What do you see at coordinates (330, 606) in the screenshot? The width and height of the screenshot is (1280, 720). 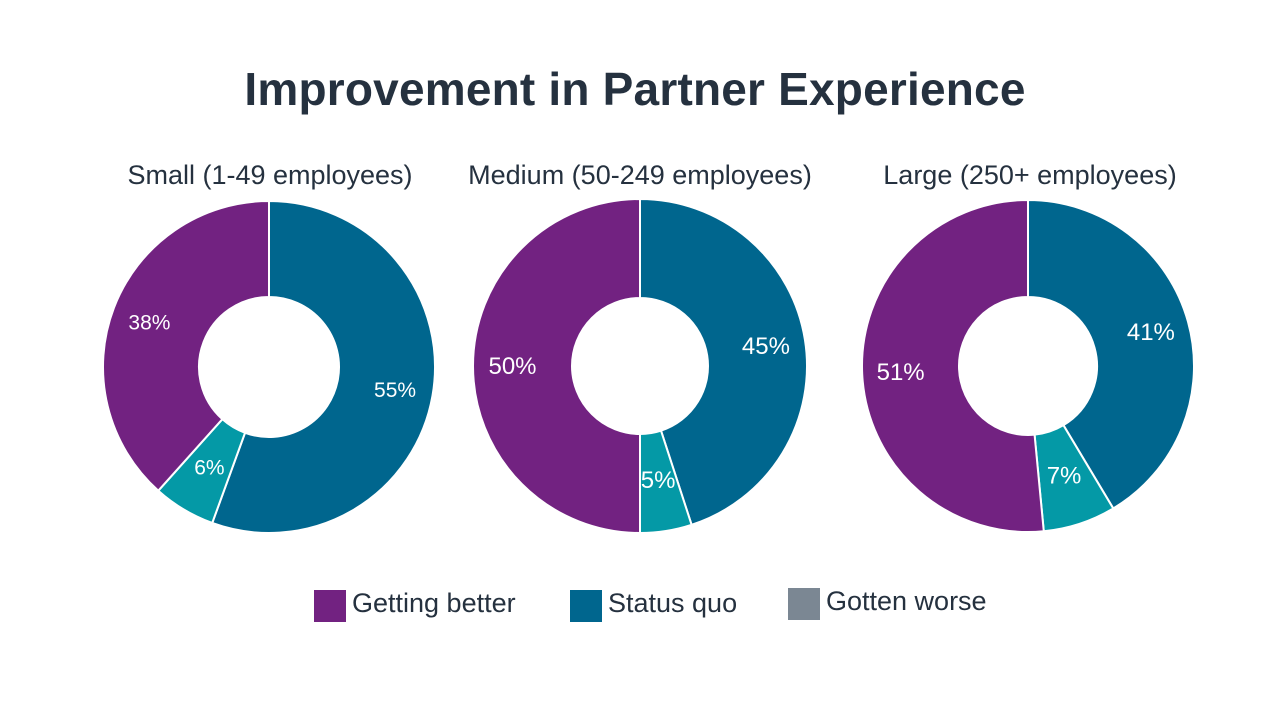 I see `legend-swatch-getting-better` at bounding box center [330, 606].